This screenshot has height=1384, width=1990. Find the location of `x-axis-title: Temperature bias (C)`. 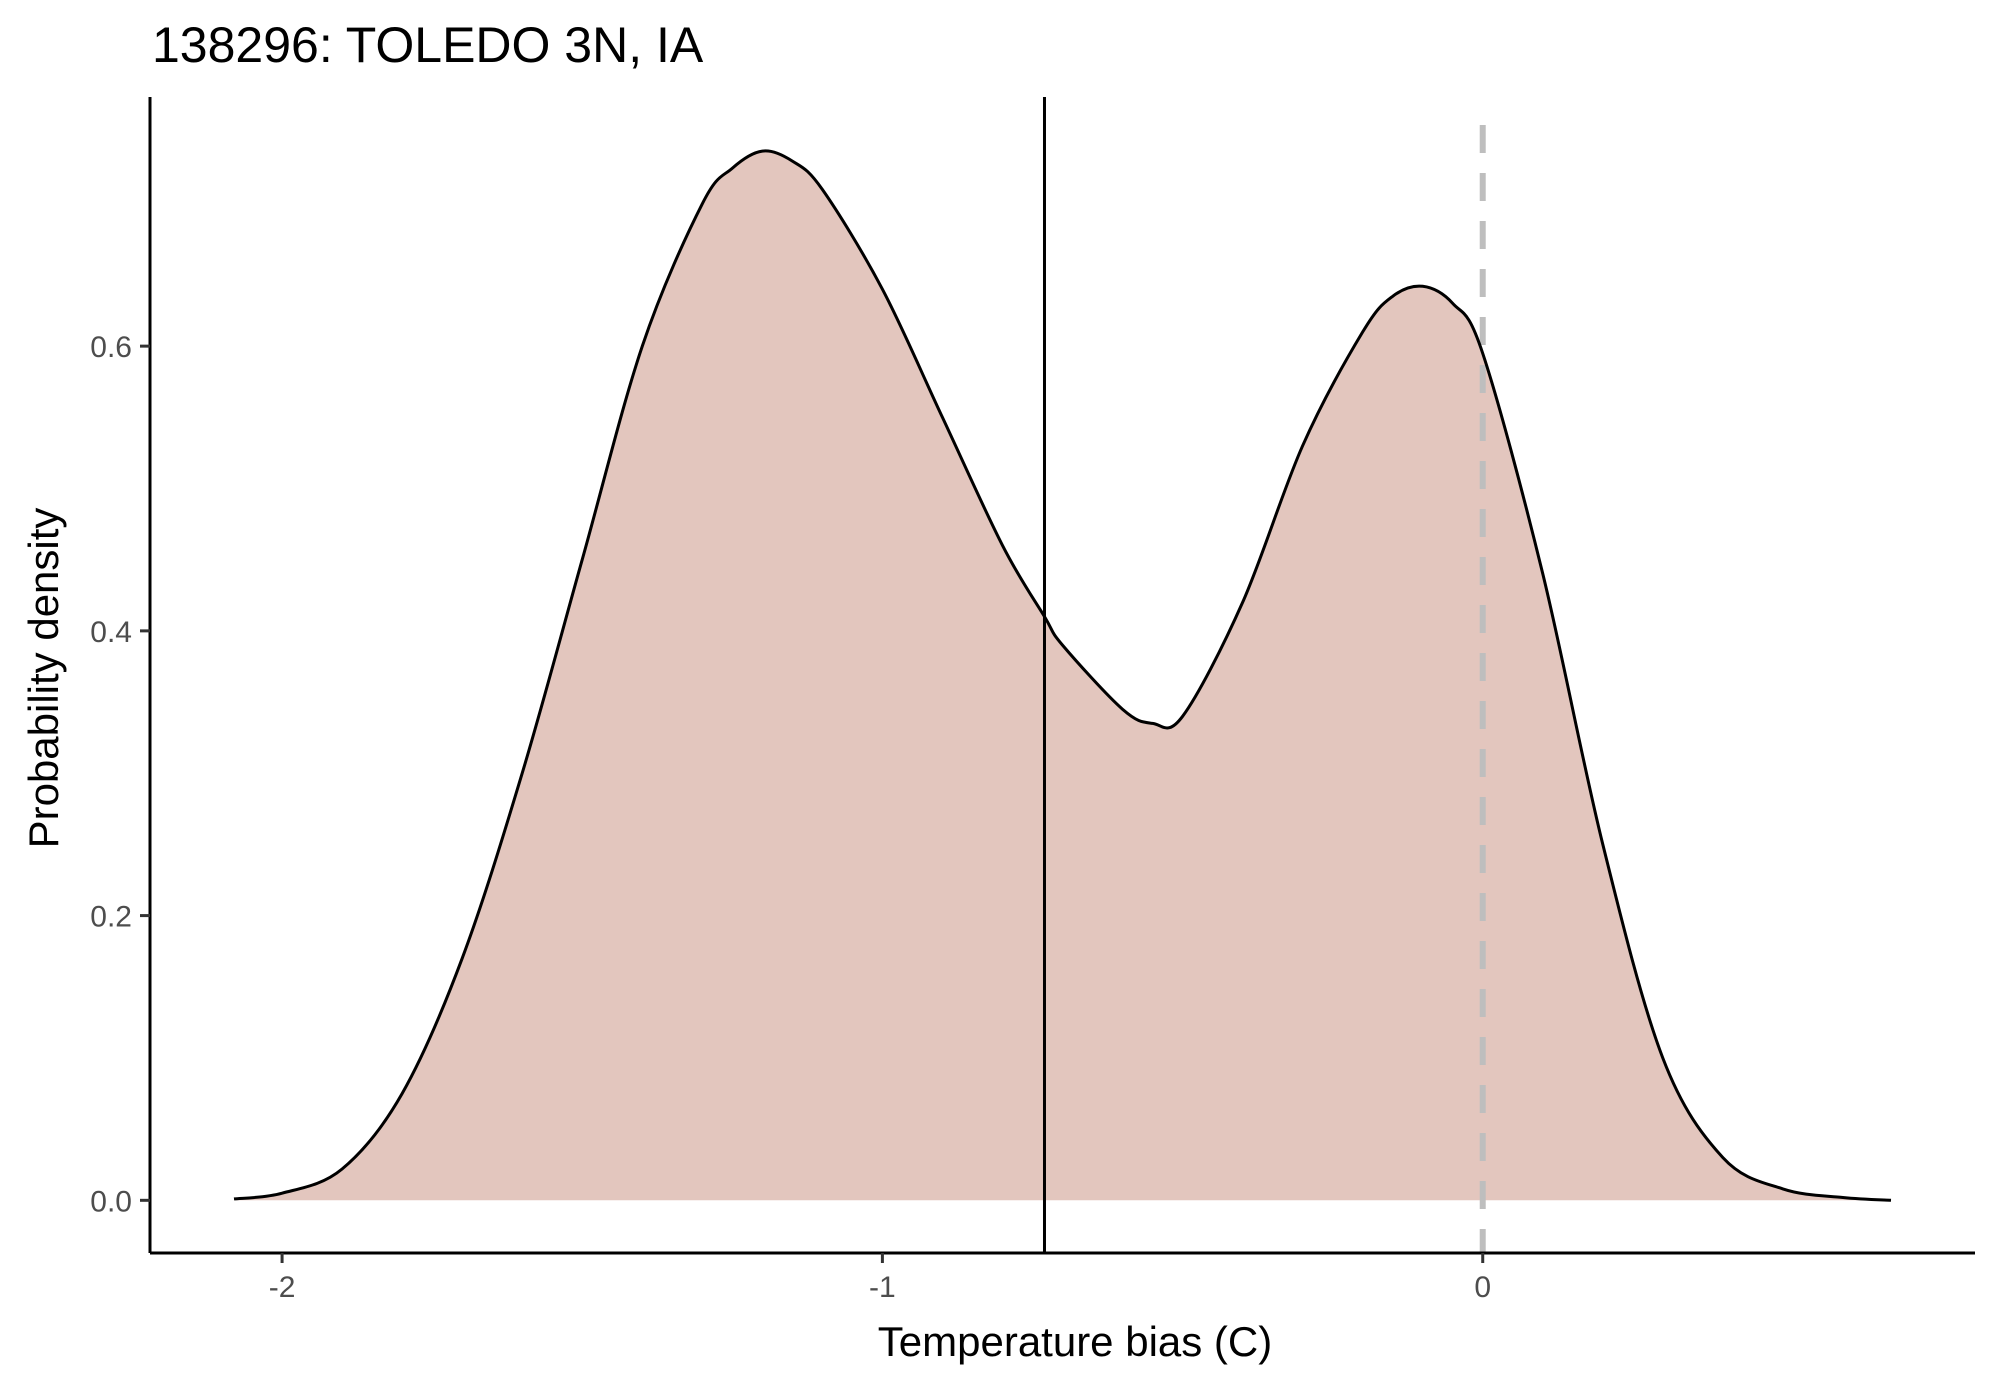

x-axis-title: Temperature bias (C) is located at coordinates (1075, 1341).